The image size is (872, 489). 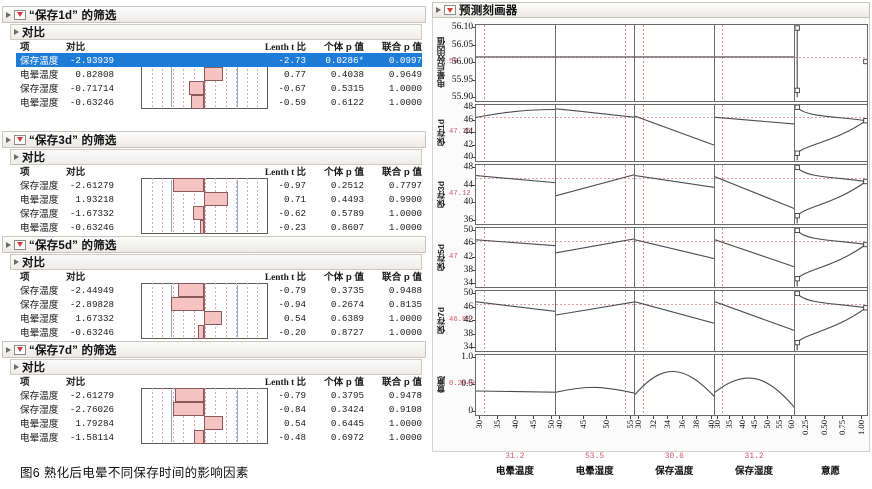 What do you see at coordinates (214, 139) in the screenshot?
I see `screening-panel-header: “保存3d” 的筛选` at bounding box center [214, 139].